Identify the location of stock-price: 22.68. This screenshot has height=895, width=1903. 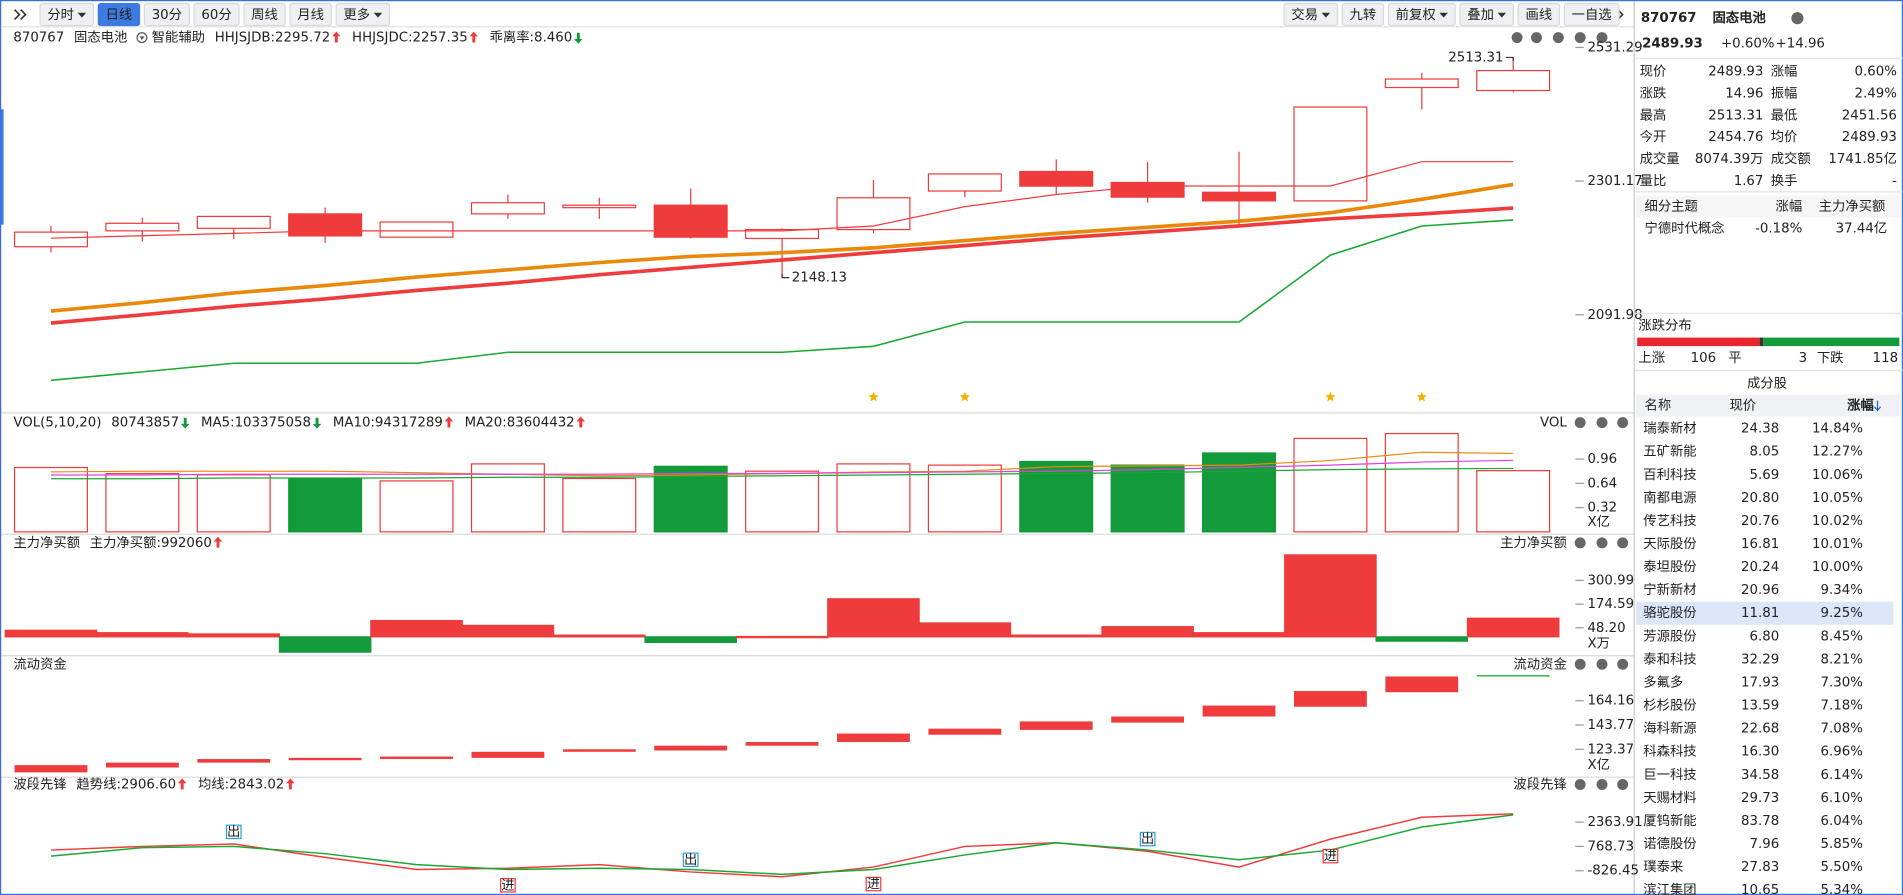
(1760, 729).